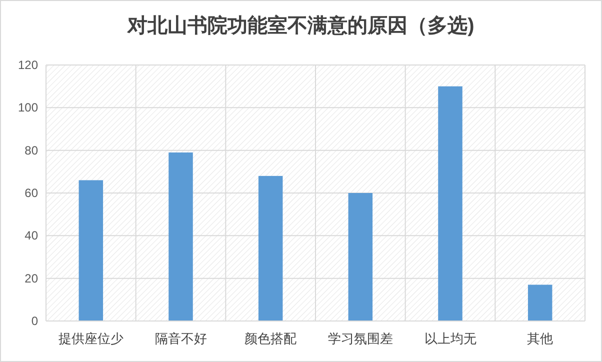 This screenshot has width=602, height=362. I want to click on y-tick-label: 80, so click(31, 150).